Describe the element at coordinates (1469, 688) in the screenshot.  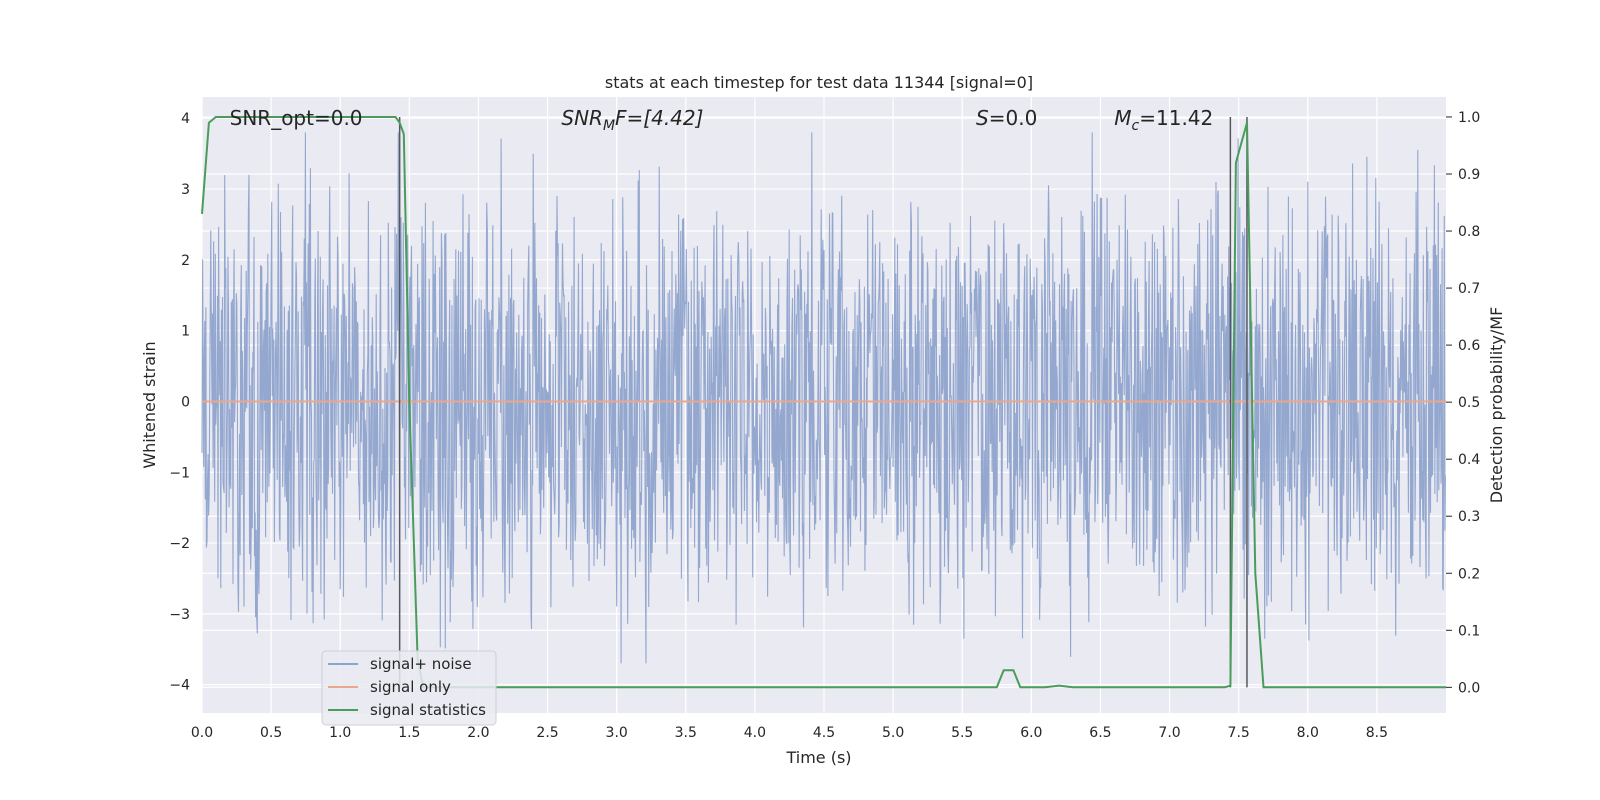
I see `y2-tick-label: 0.0` at that location.